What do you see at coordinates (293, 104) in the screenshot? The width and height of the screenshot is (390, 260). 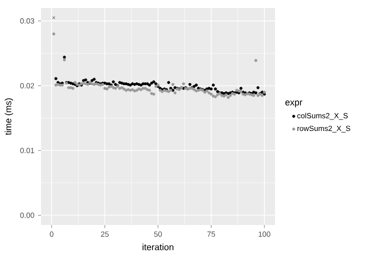 I see `legend-title: expr` at bounding box center [293, 104].